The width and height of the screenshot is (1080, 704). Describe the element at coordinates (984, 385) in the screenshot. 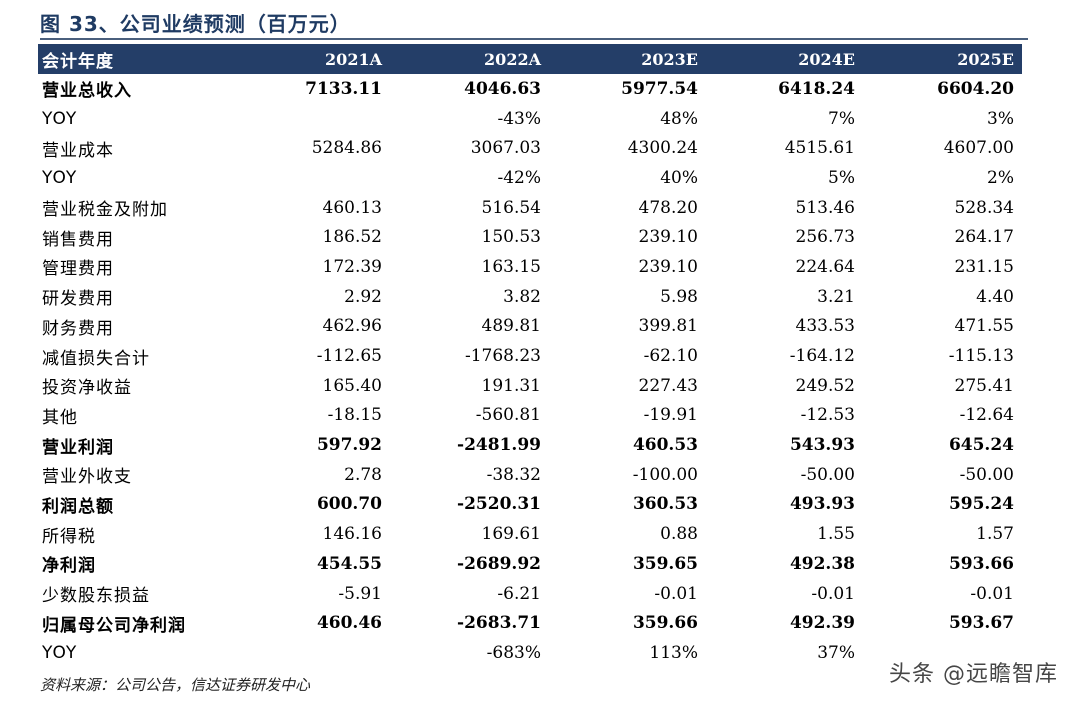

I see `row-value: 275.41` at that location.